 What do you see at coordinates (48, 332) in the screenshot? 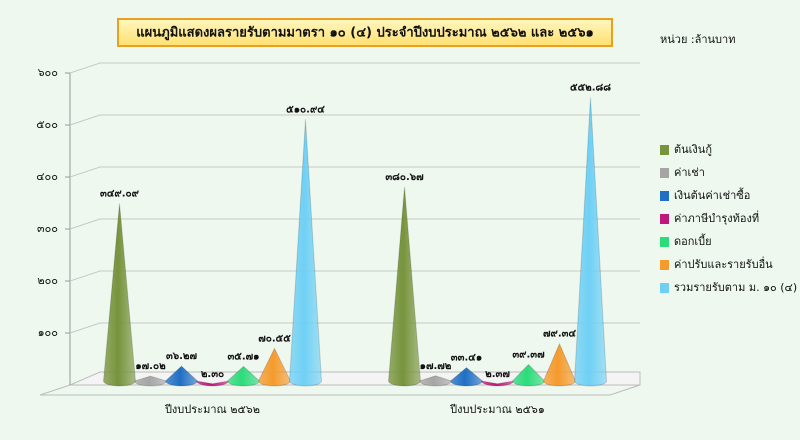
I see `y-tick-label: ๑๐๐` at bounding box center [48, 332].